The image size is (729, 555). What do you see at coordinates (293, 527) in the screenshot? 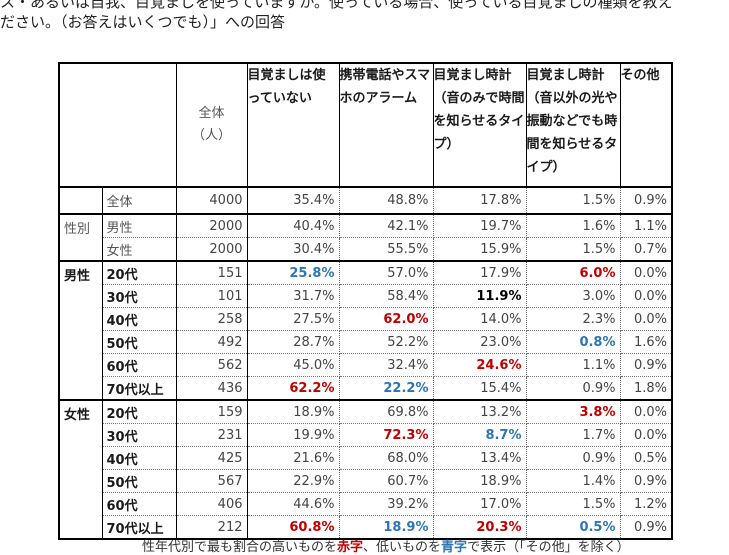
I see `cell-no-alarm: 60.8%` at bounding box center [293, 527].